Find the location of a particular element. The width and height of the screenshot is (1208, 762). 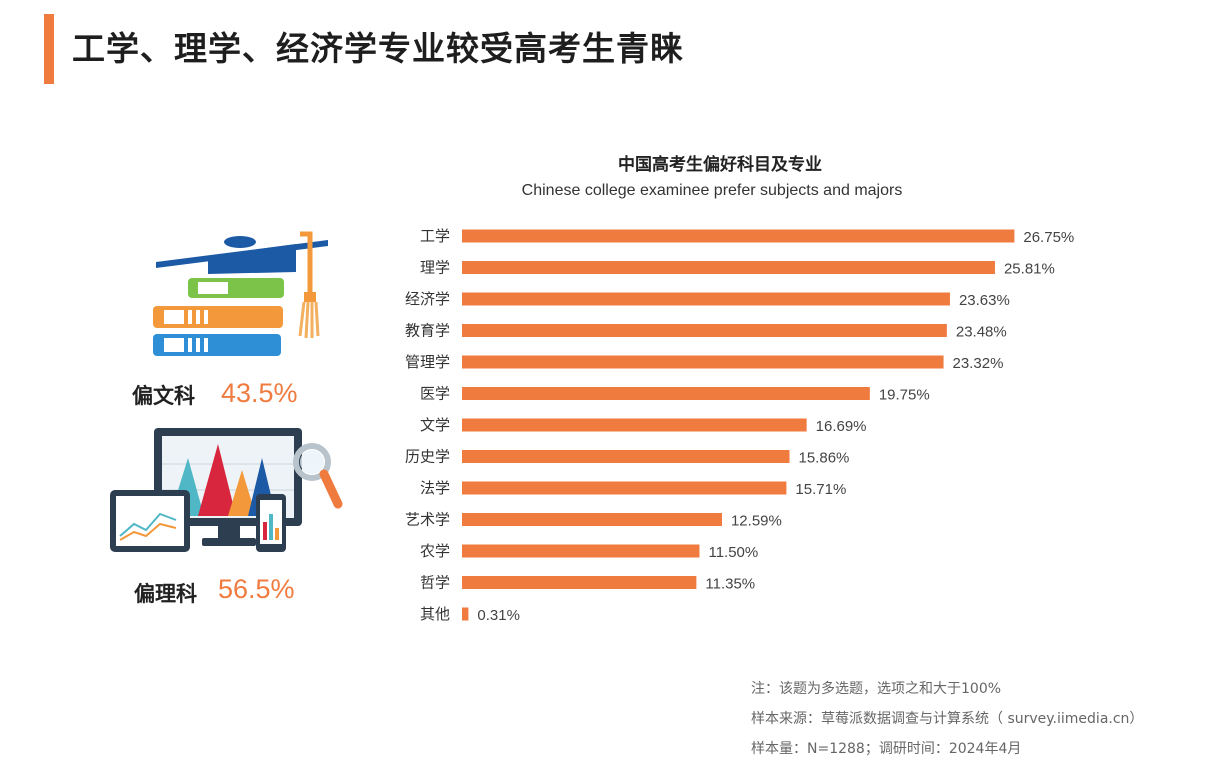

value-label: 11.50% is located at coordinates (733, 552).